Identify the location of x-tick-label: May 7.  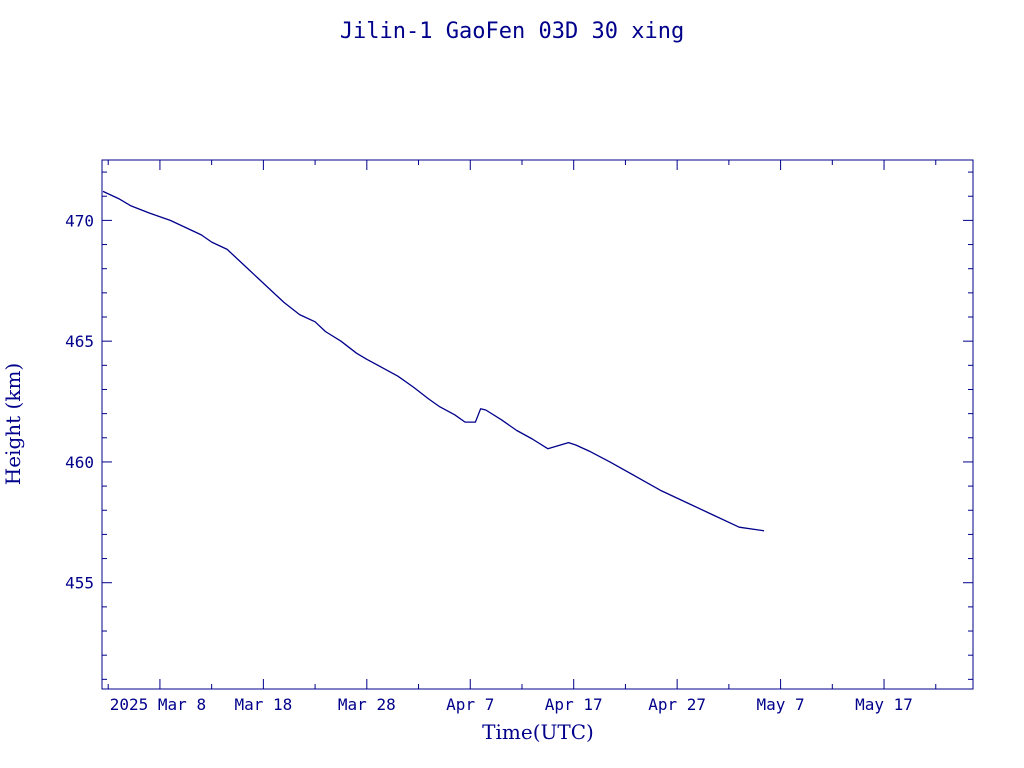
(781, 704).